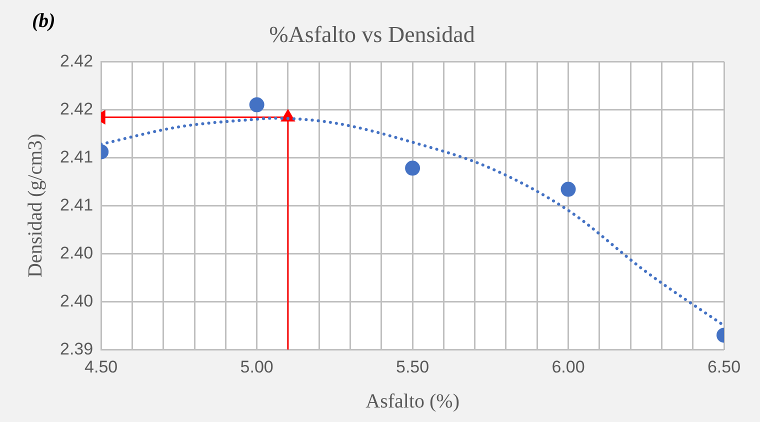 The width and height of the screenshot is (760, 422). I want to click on x-tick-label: 5.50, so click(413, 366).